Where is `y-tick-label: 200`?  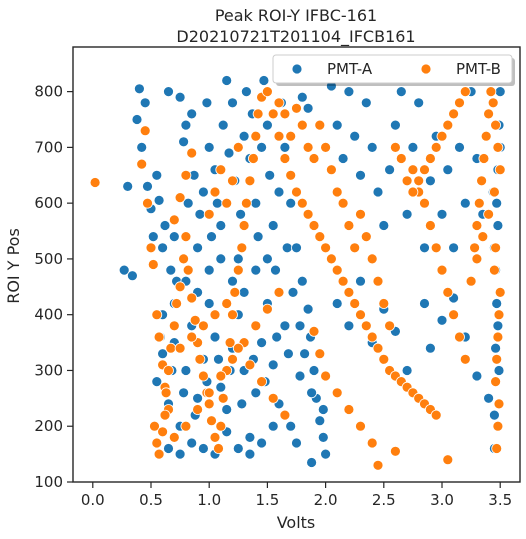 y-tick-label: 200 is located at coordinates (48, 426).